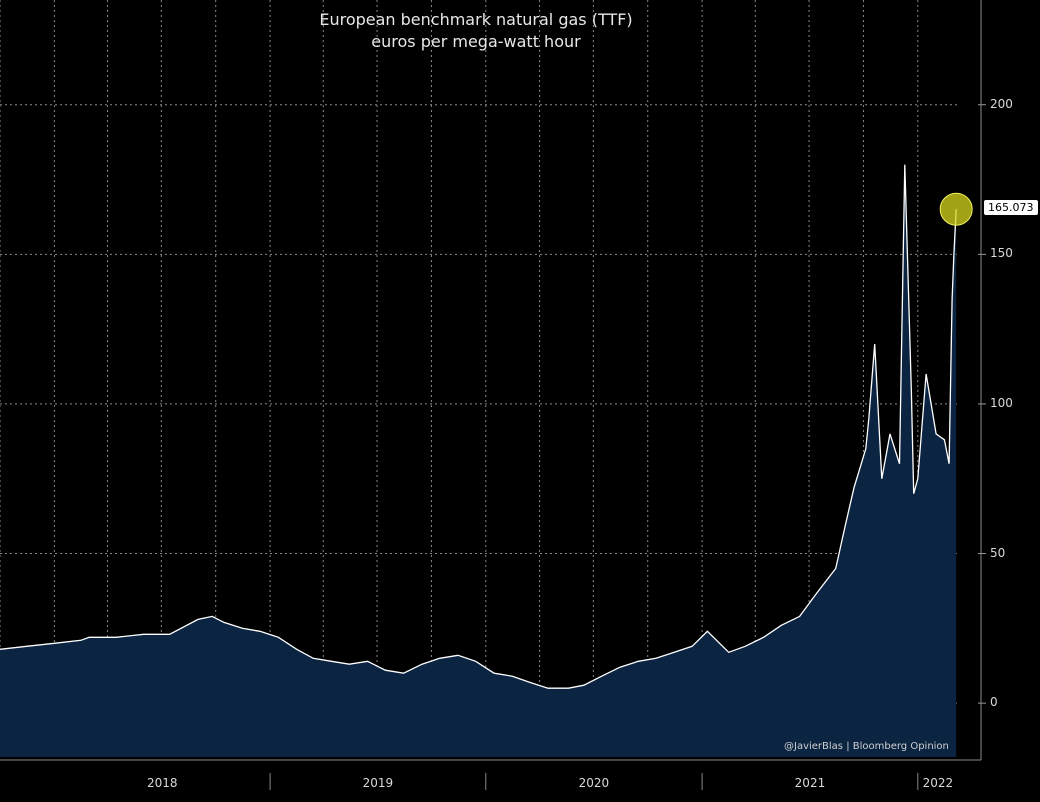 The height and width of the screenshot is (802, 1040). What do you see at coordinates (938, 783) in the screenshot?
I see `x-tick-label: 2022` at bounding box center [938, 783].